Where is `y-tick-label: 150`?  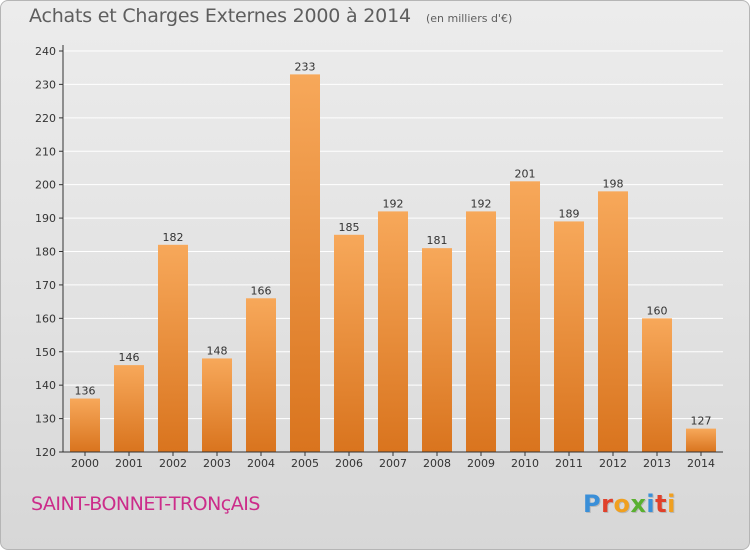
y-tick-label: 150 is located at coordinates (45, 352).